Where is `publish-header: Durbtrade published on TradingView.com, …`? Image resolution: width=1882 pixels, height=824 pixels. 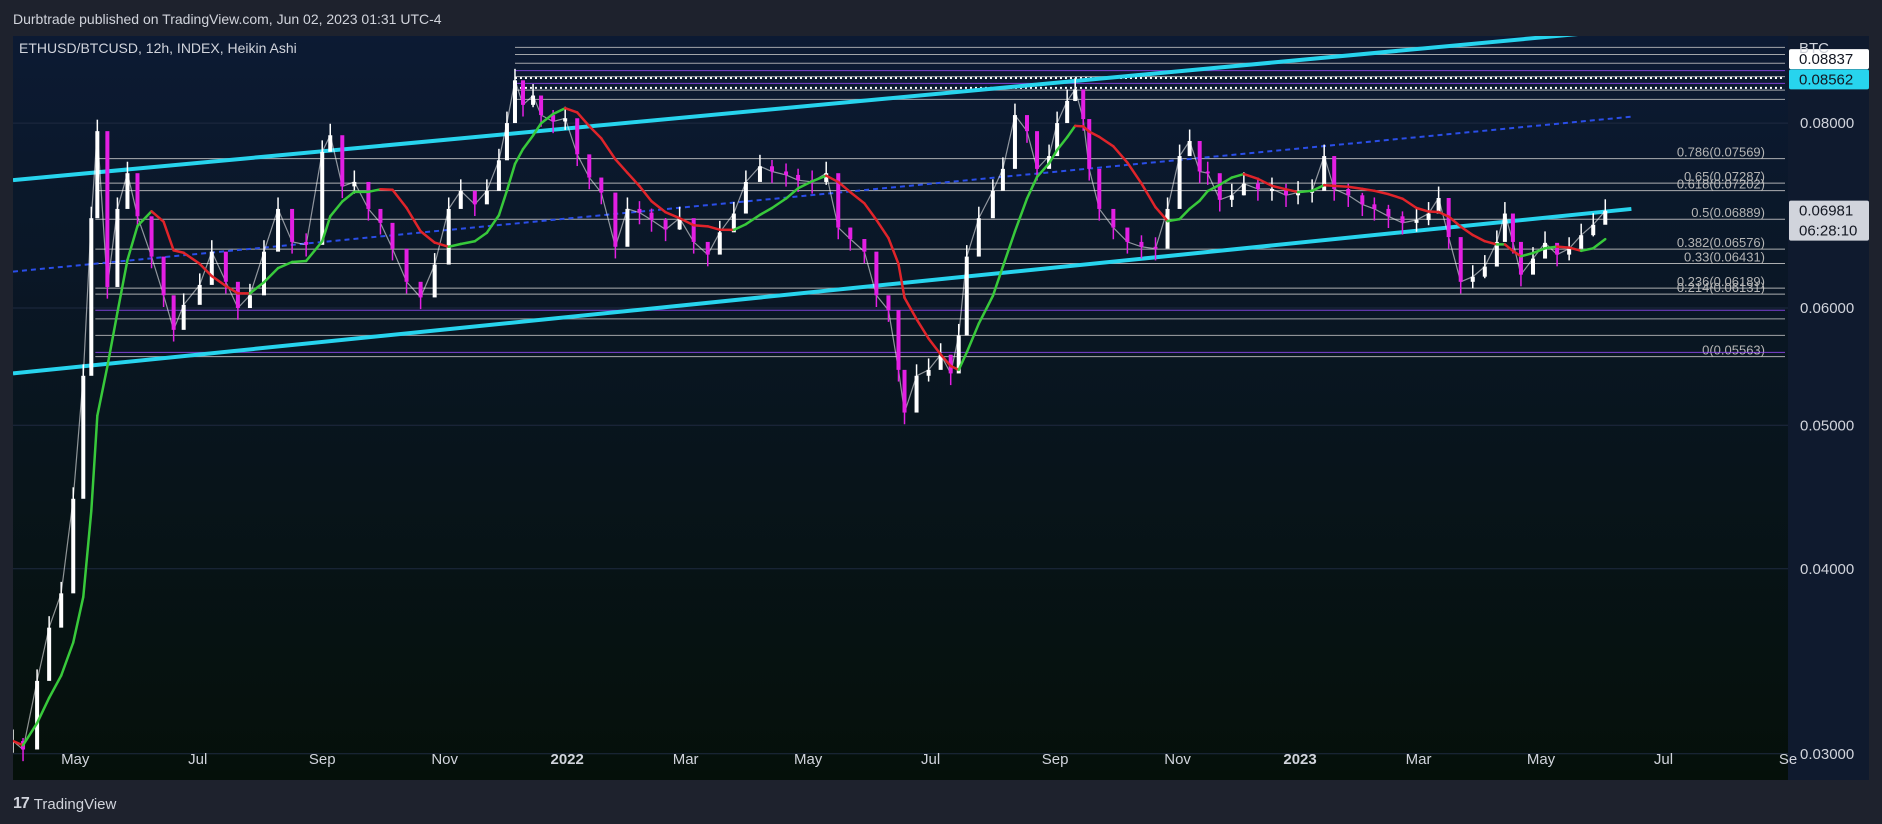
publish-header: Durbtrade published on TradingView.com, … is located at coordinates (941, 18).